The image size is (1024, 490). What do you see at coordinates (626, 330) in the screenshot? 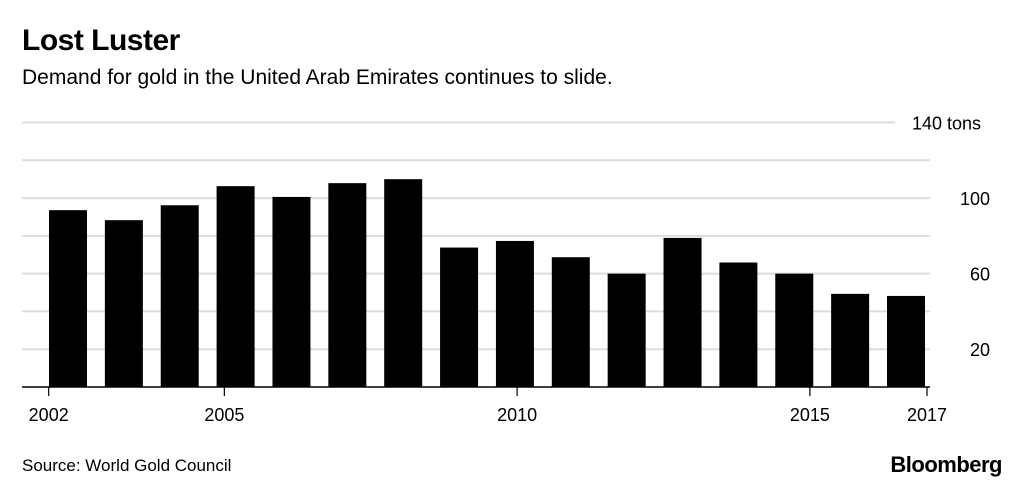
I see `bar-2012` at bounding box center [626, 330].